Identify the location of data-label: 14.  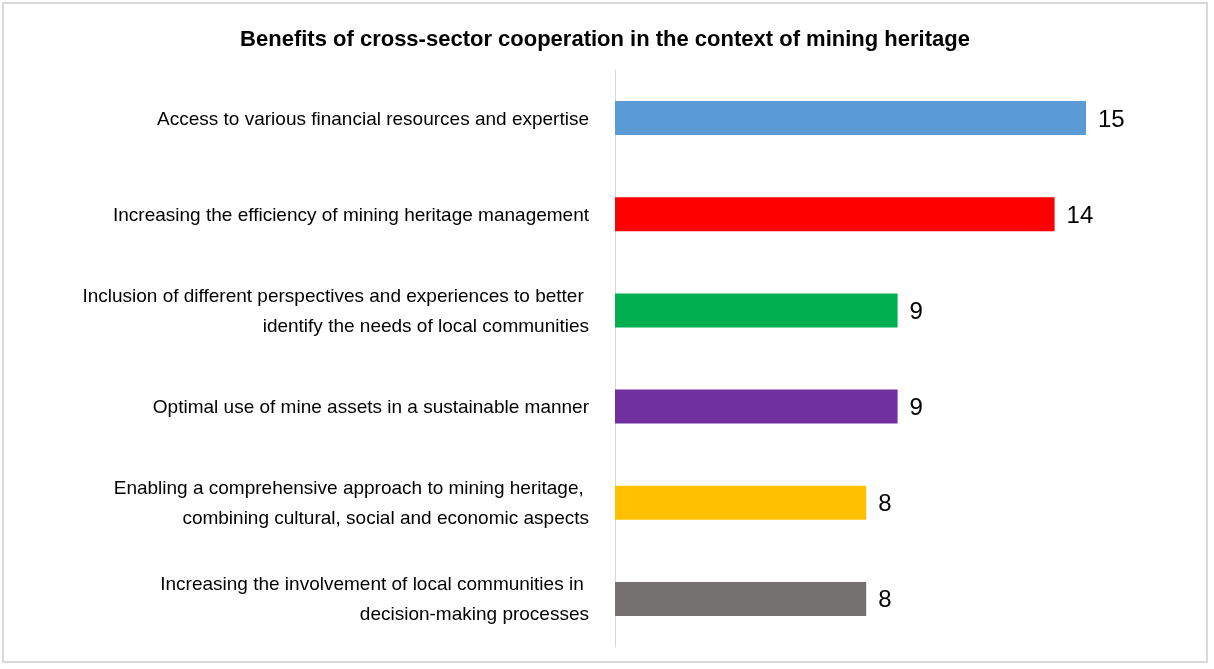
(1080, 214).